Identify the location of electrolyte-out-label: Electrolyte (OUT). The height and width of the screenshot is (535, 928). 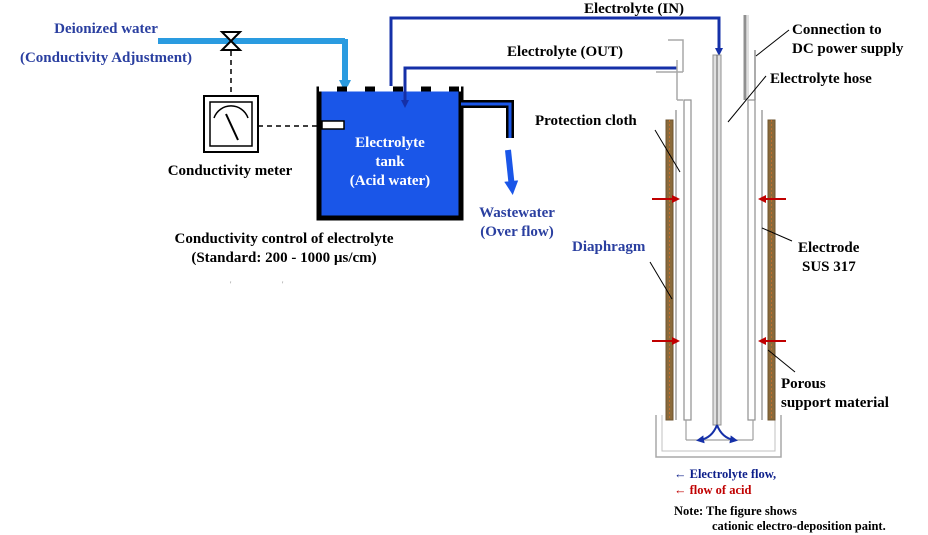
(565, 52).